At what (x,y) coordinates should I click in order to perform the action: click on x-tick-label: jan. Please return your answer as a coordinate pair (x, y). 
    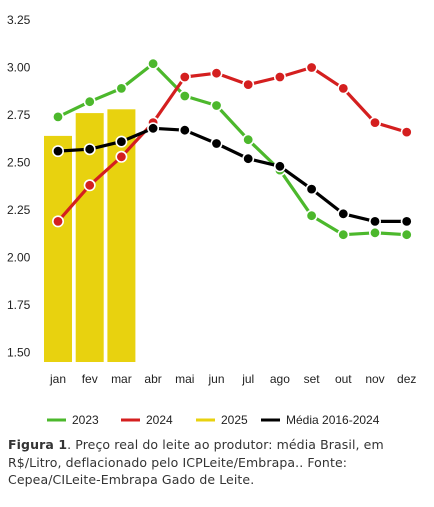
    Looking at the image, I should click on (57, 379).